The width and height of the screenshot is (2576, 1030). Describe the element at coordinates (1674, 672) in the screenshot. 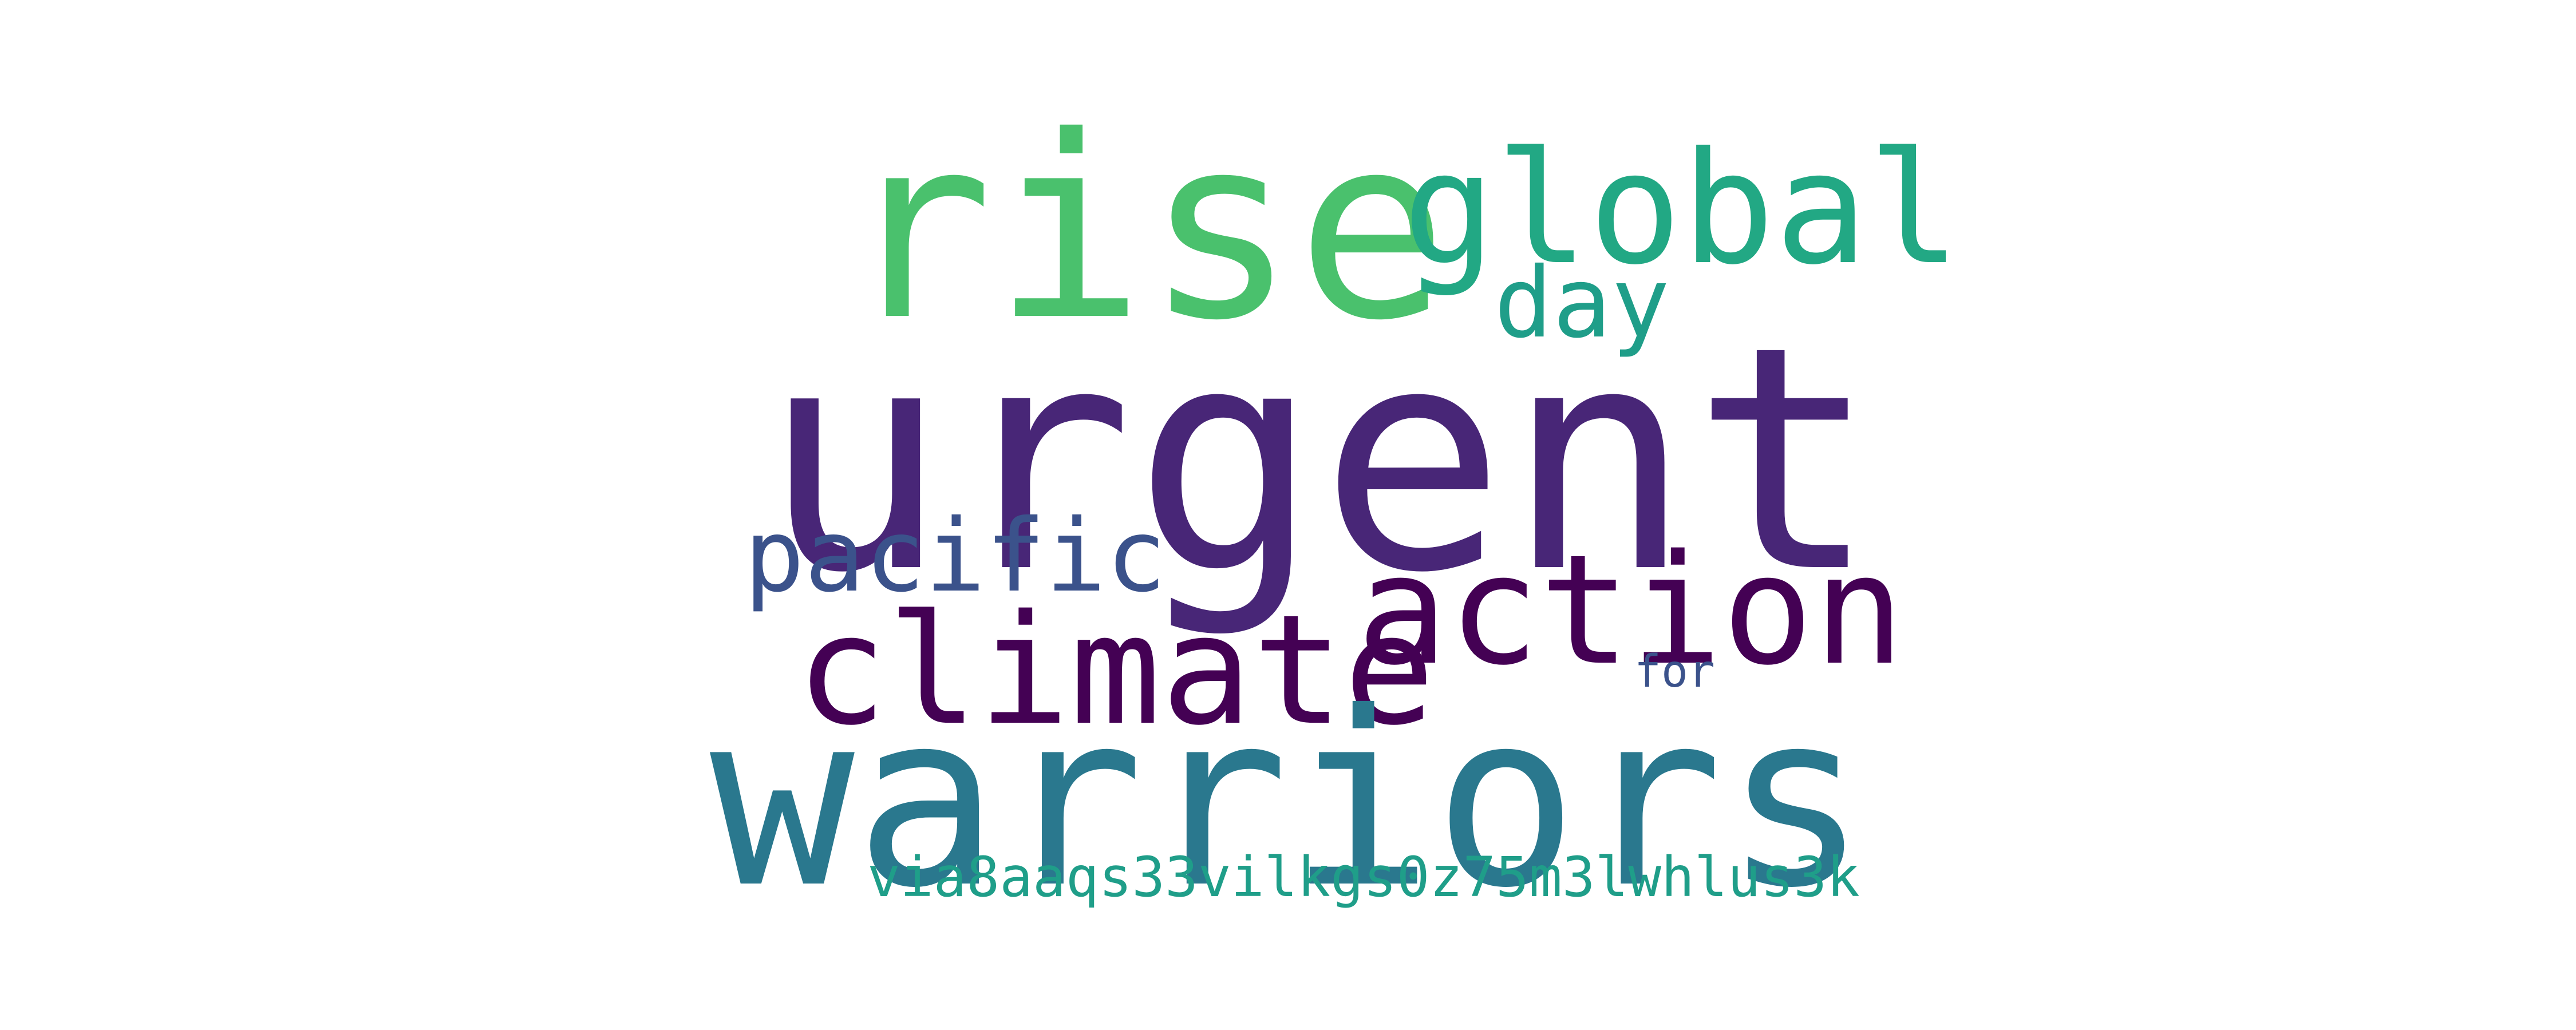

I see `word-for: for` at that location.